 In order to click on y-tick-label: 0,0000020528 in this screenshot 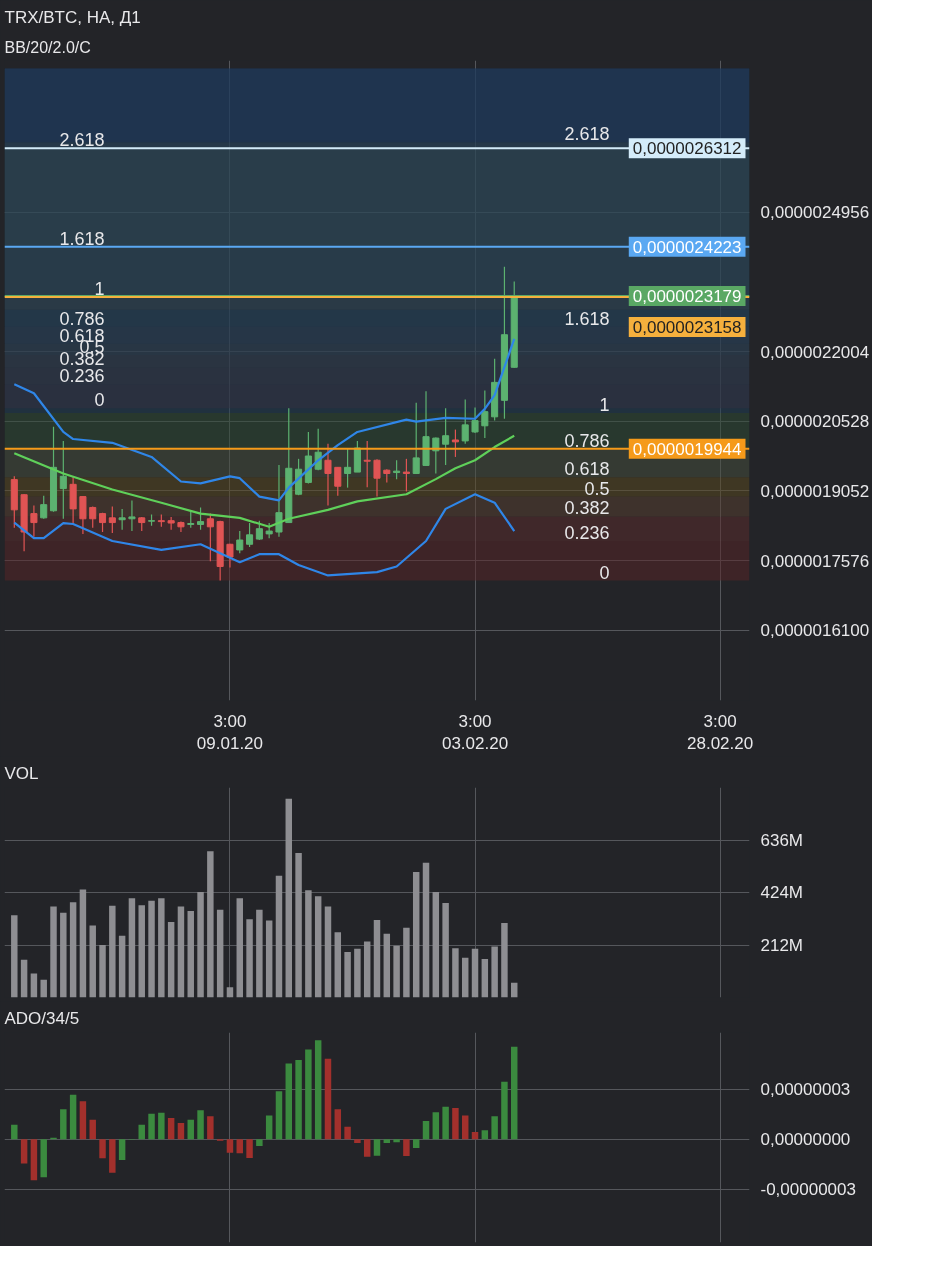, I will do `click(815, 422)`.